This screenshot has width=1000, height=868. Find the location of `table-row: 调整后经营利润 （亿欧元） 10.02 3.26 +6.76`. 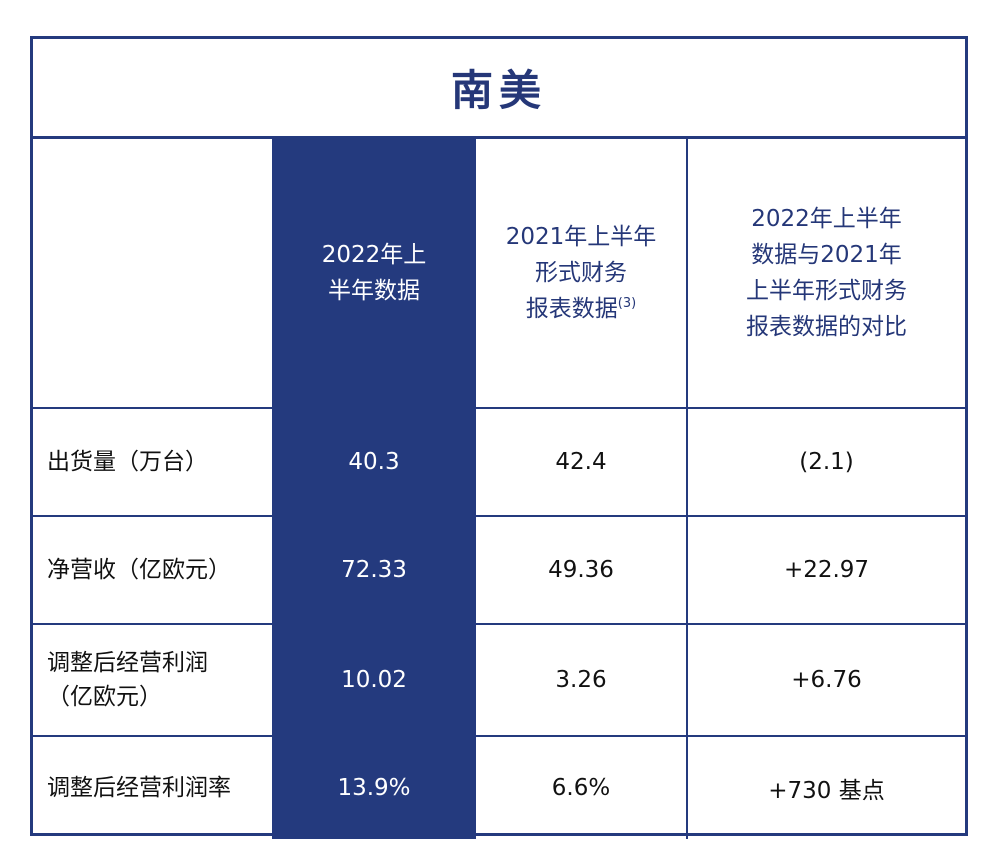

table-row: 调整后经营利润 （亿欧元） 10.02 3.26 +6.76 is located at coordinates (499, 680).